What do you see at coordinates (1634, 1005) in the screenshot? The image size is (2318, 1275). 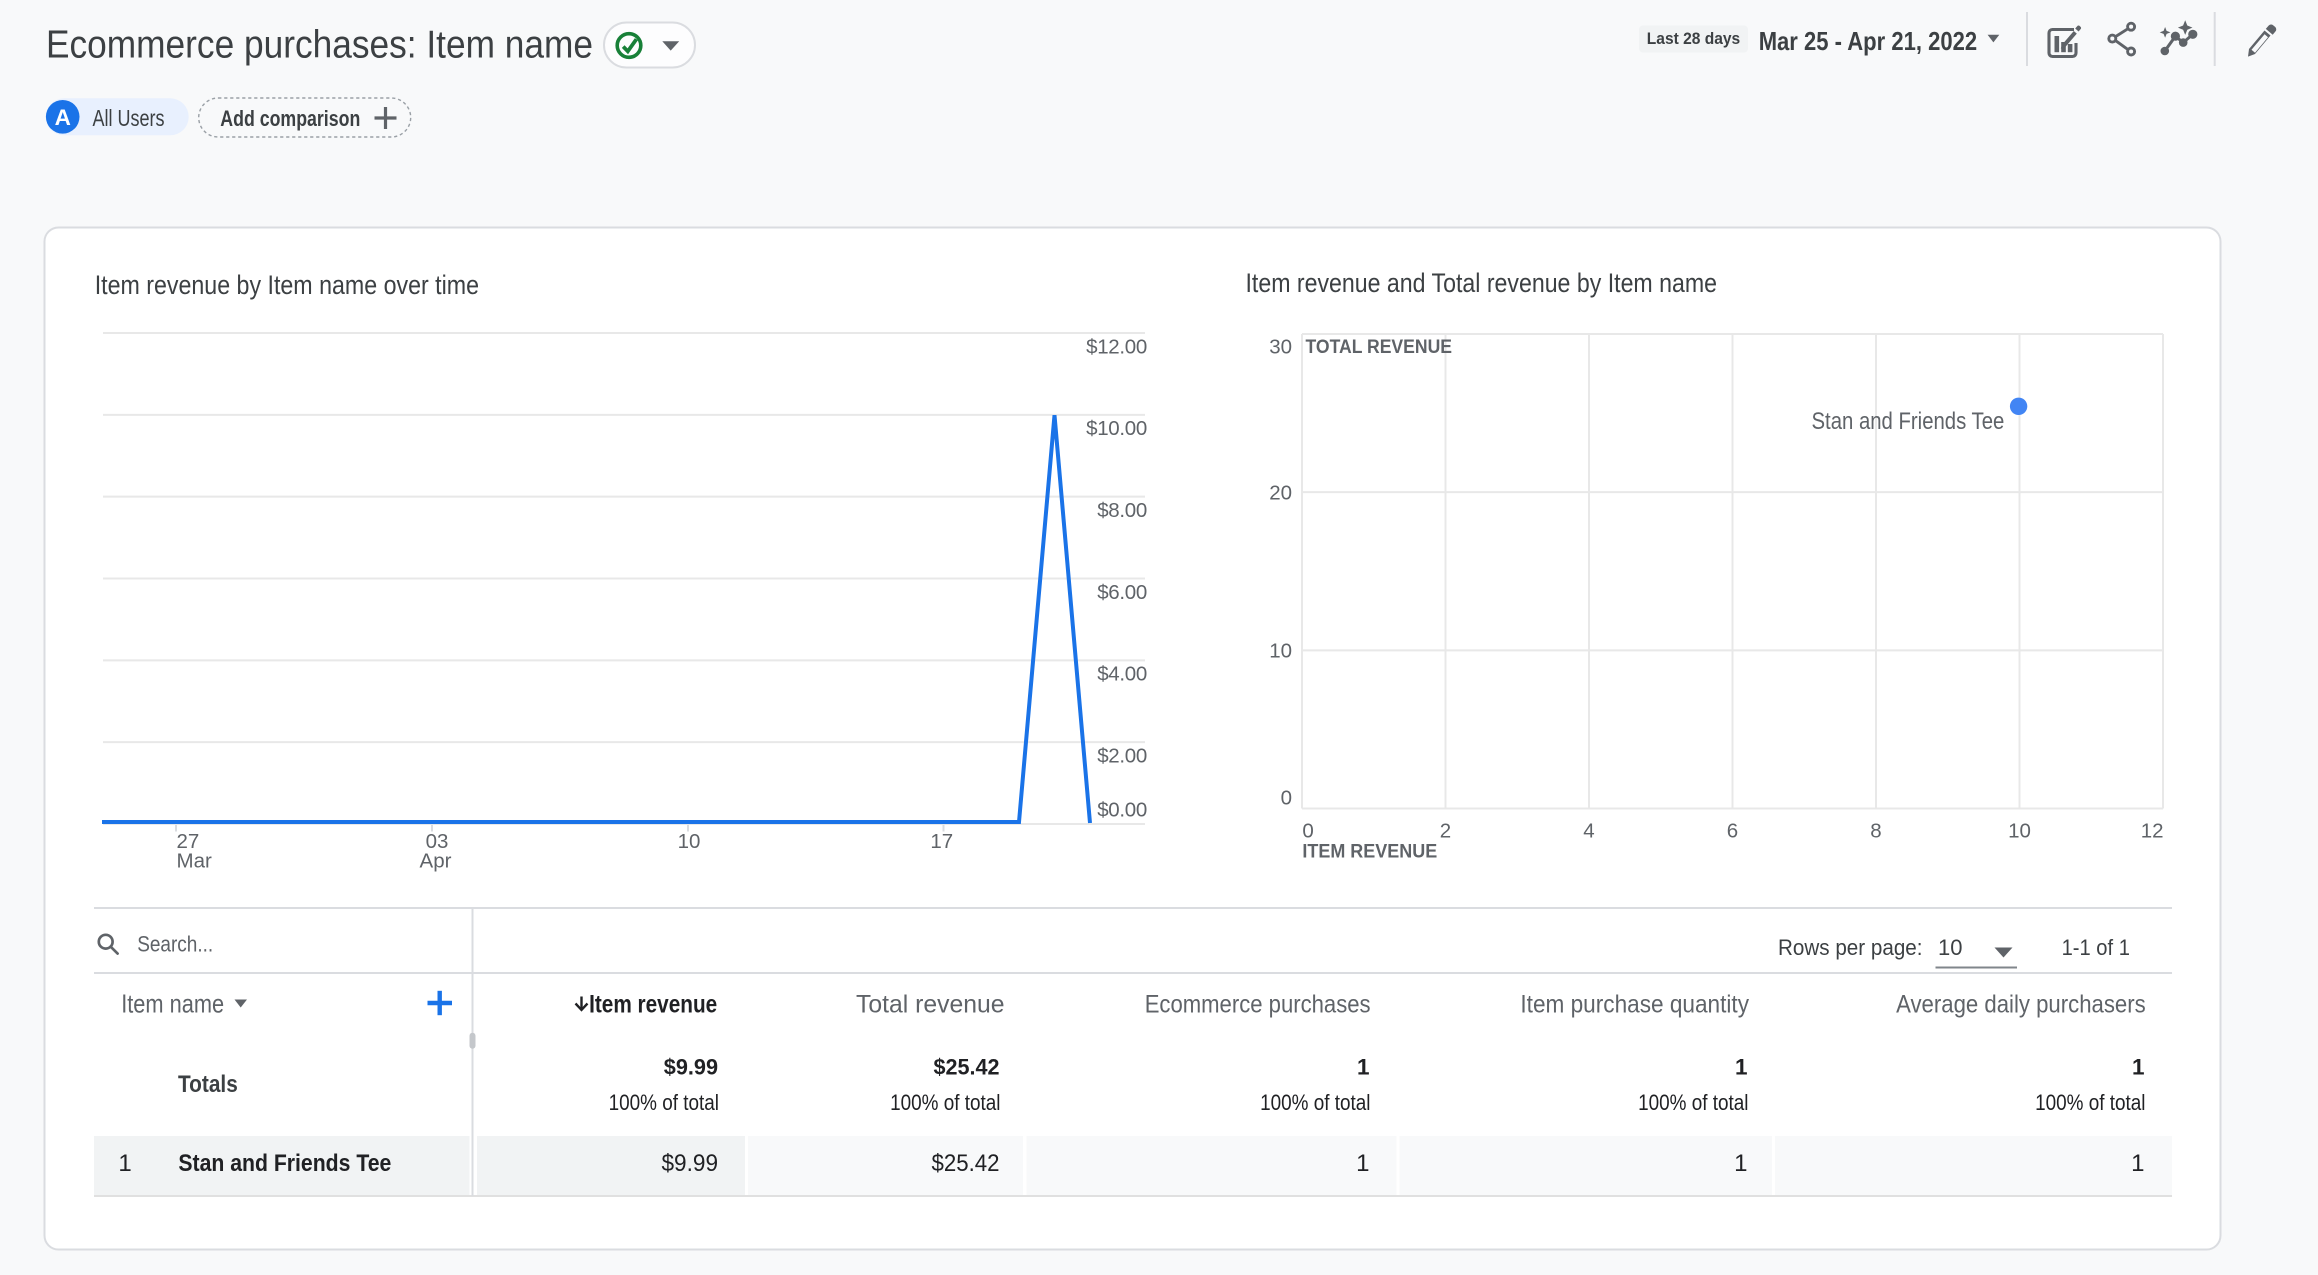 I see `svg-text: Item purchase quantity` at bounding box center [1634, 1005].